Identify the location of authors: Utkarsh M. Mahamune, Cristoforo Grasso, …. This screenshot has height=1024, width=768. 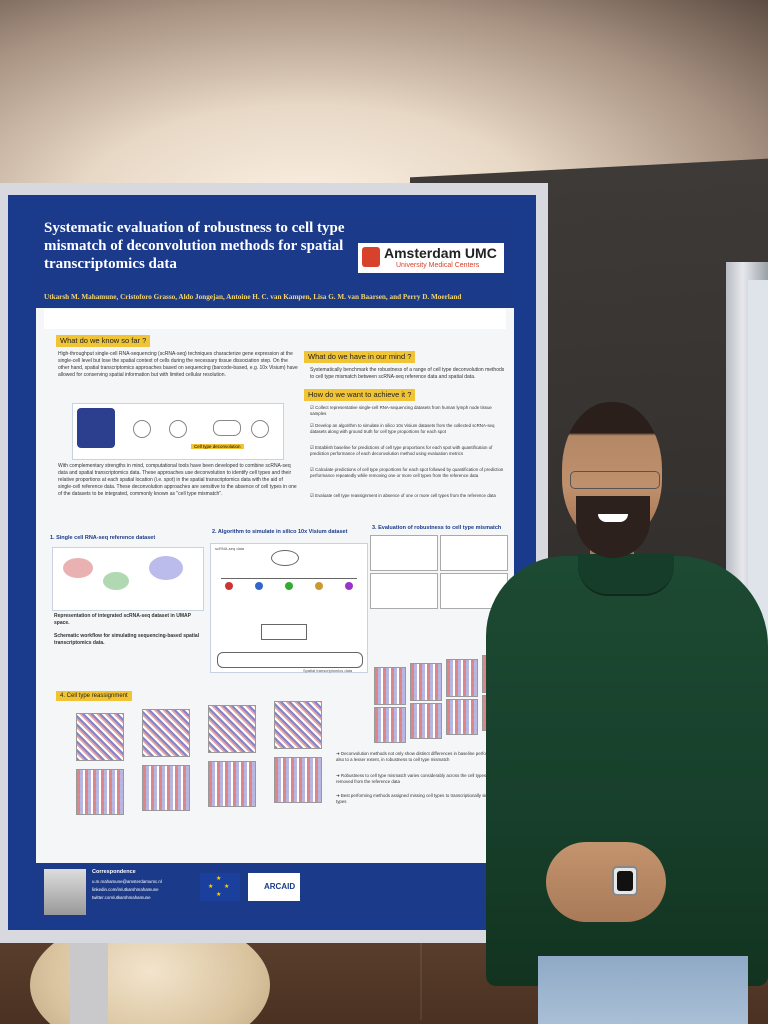
(253, 297).